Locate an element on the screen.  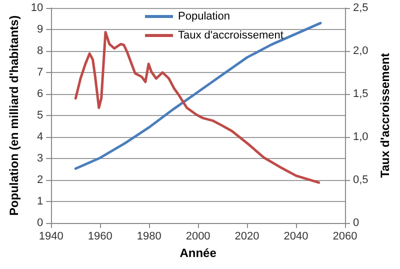
y-tick-label: 0 is located at coordinates (40, 223).